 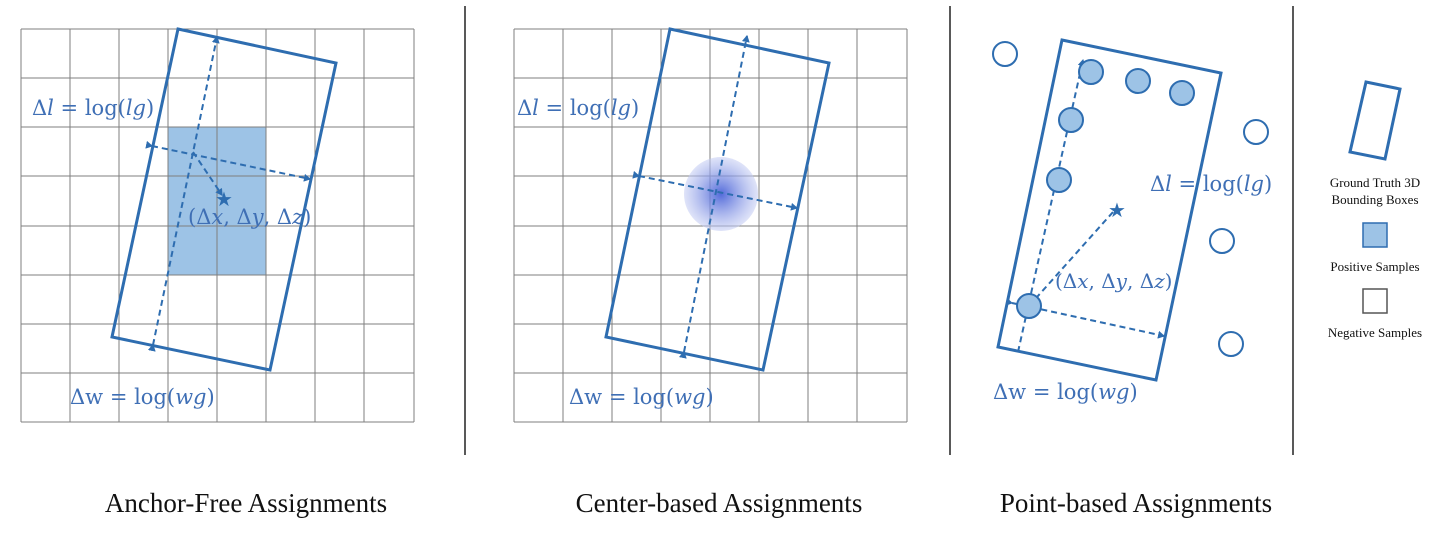 I want to click on rotated-box-icon, so click(x=1375, y=120).